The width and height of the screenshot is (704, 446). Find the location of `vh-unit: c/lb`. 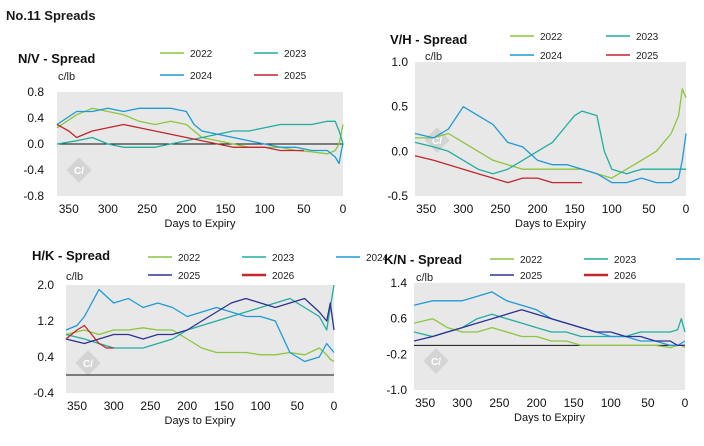

vh-unit: c/lb is located at coordinates (433, 57).